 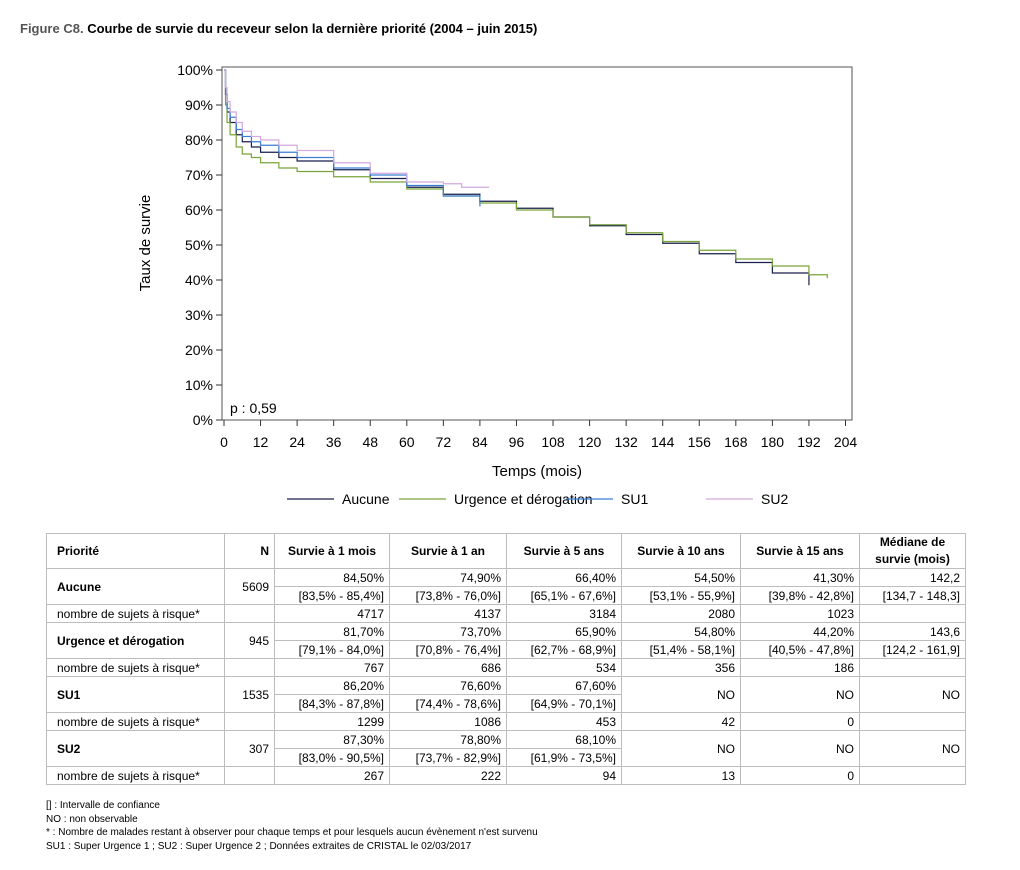 I want to click on header-15-ans: Survie à 15 ans, so click(x=800, y=551).